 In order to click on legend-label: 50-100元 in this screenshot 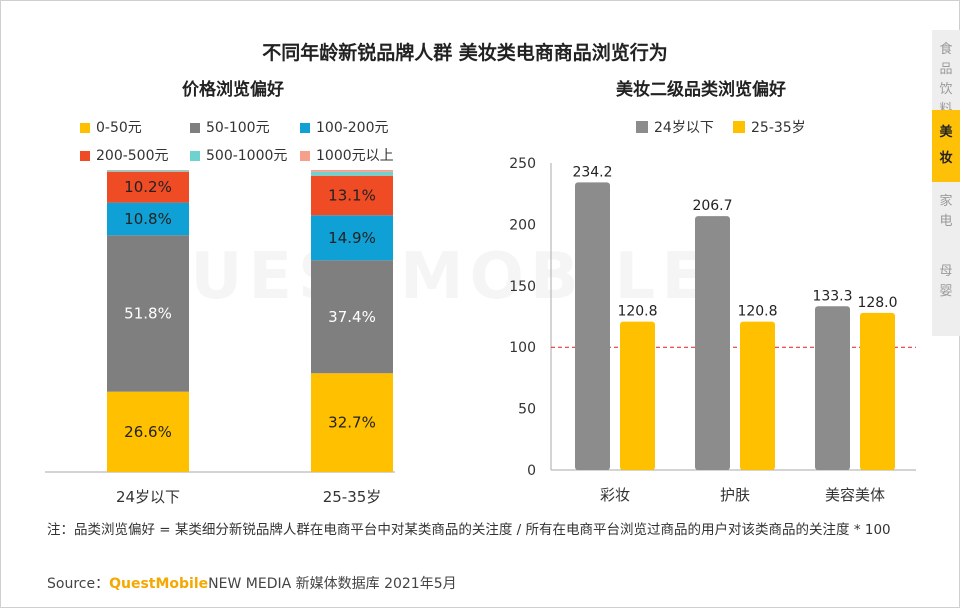, I will do `click(238, 128)`.